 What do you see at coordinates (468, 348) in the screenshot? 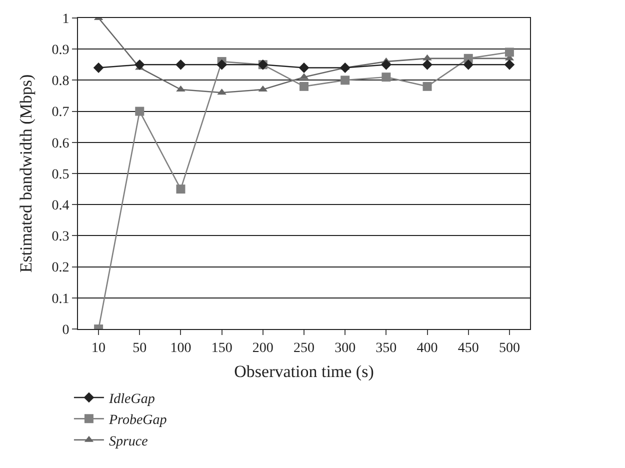
I see `x-tick-label: 450` at bounding box center [468, 348].